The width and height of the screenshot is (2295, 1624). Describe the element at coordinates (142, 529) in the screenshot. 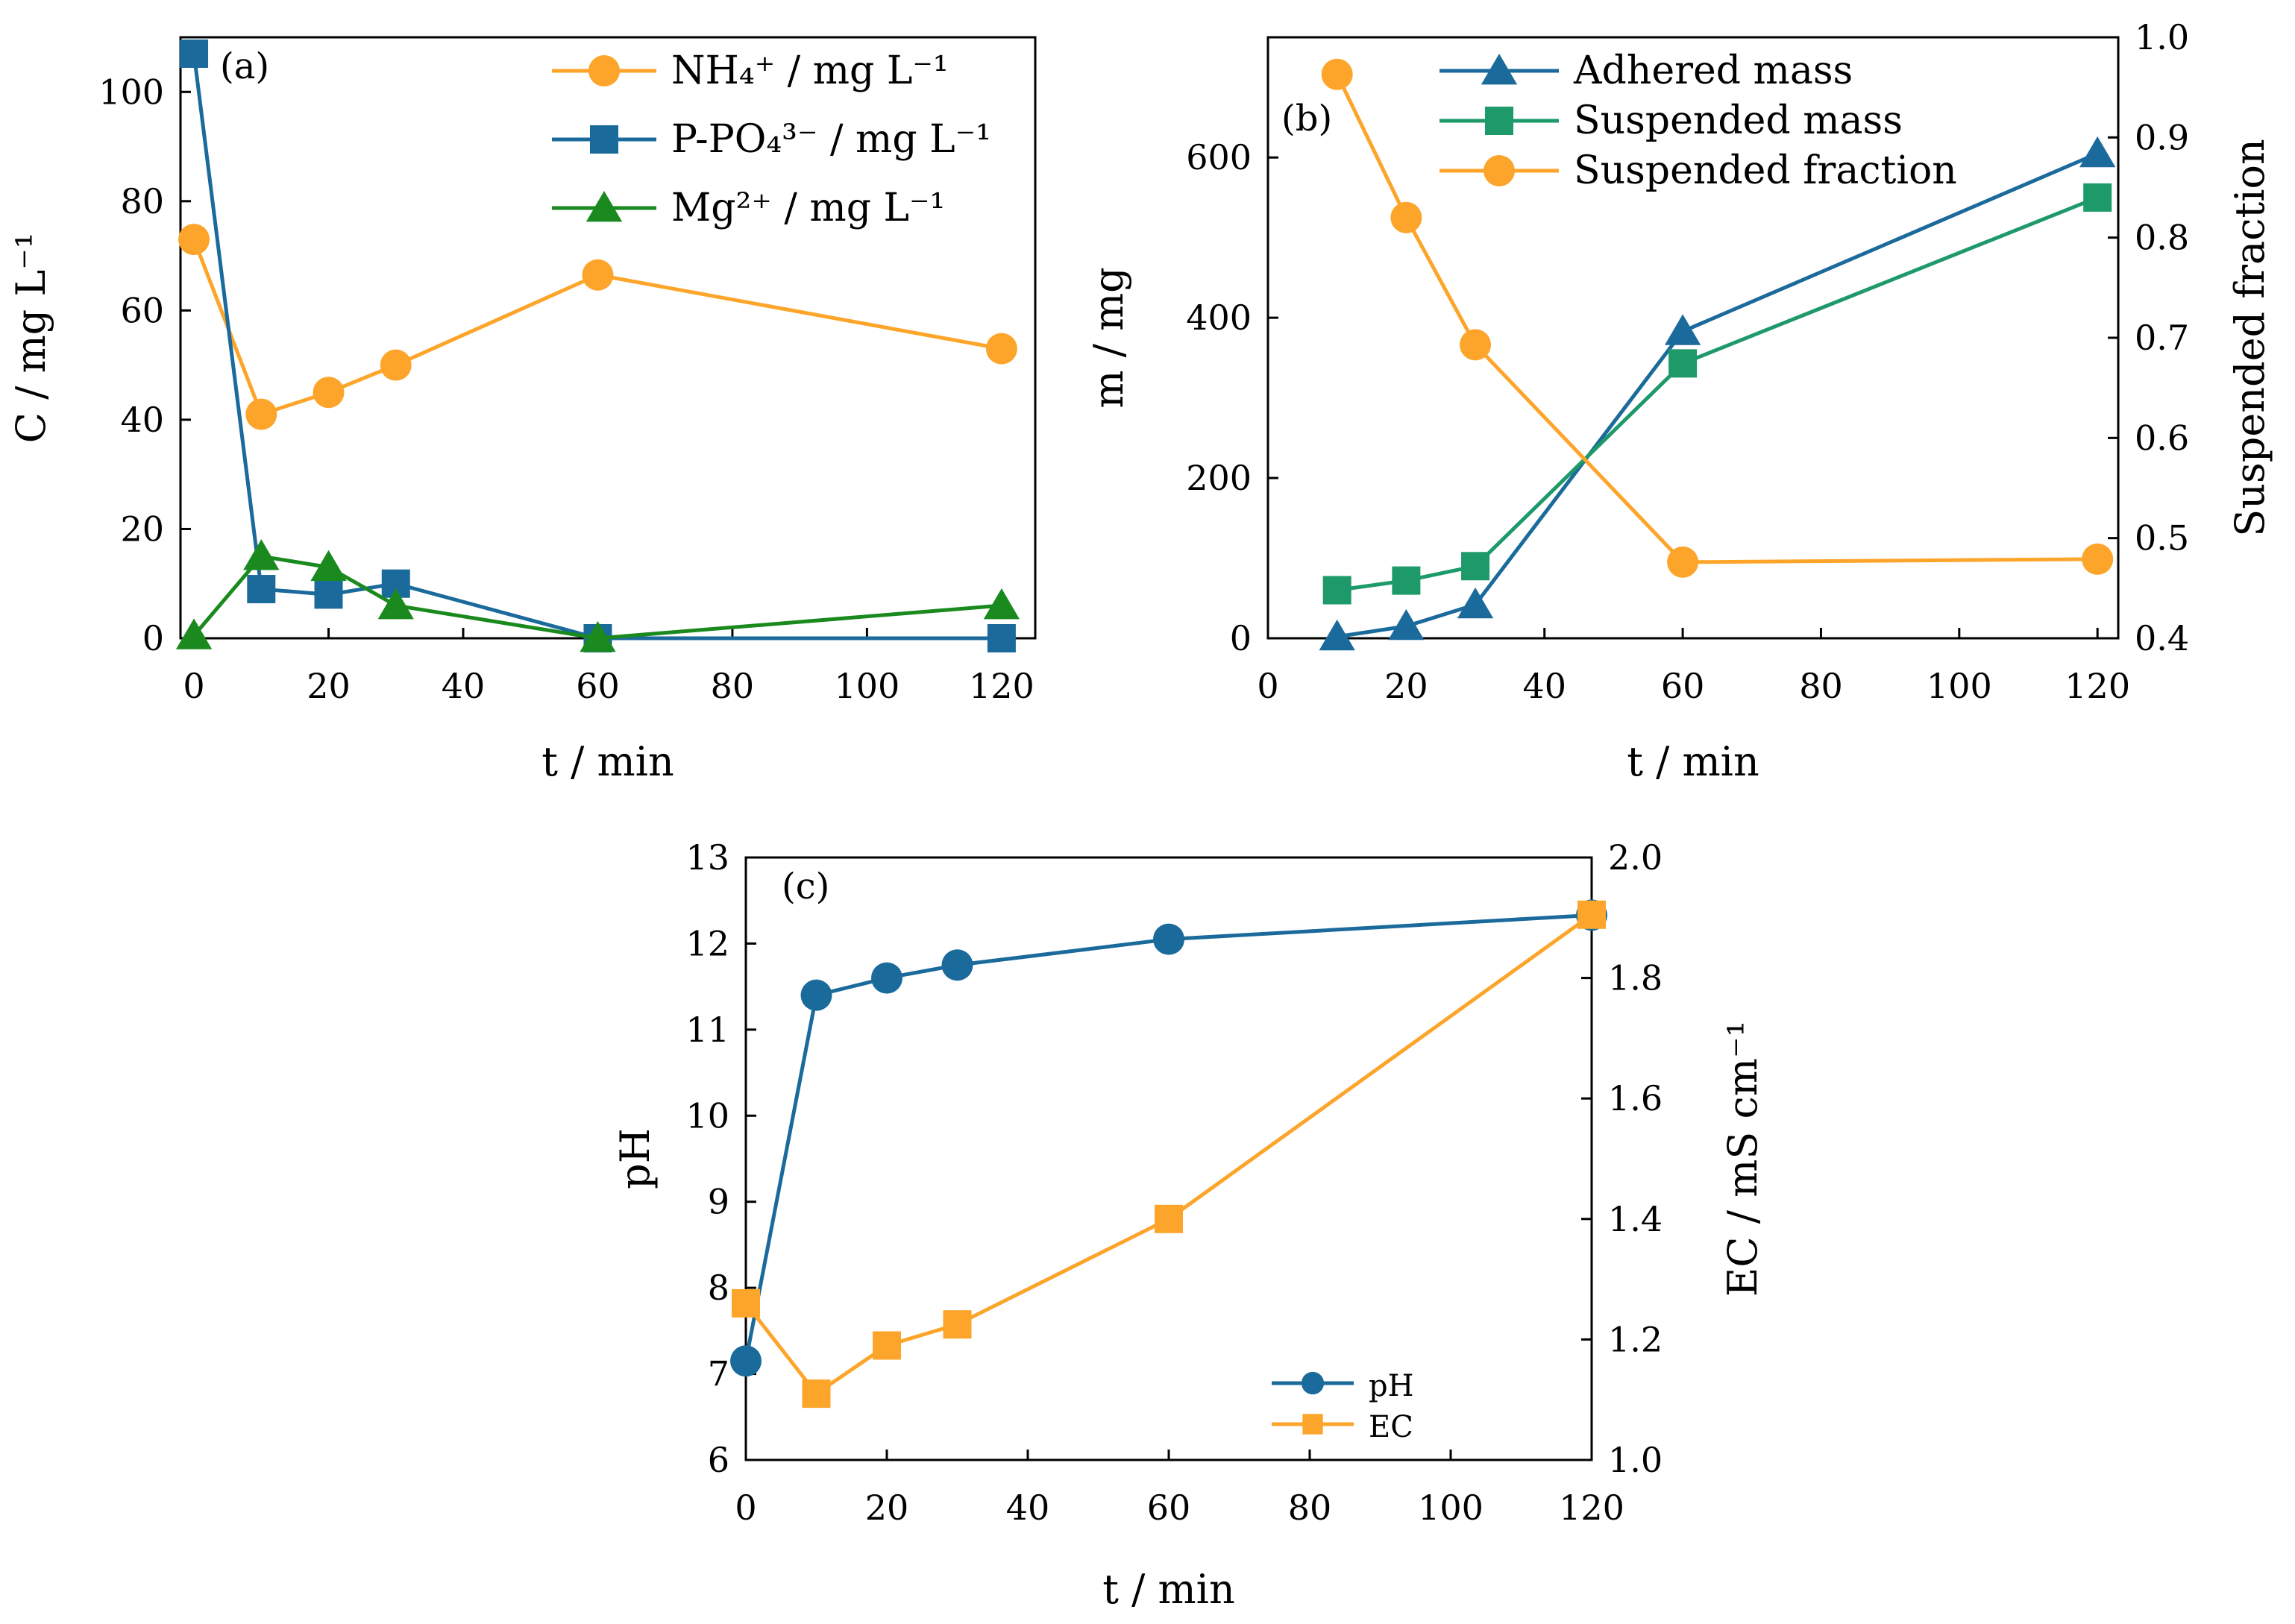

I see `y-tick-label: 20` at that location.